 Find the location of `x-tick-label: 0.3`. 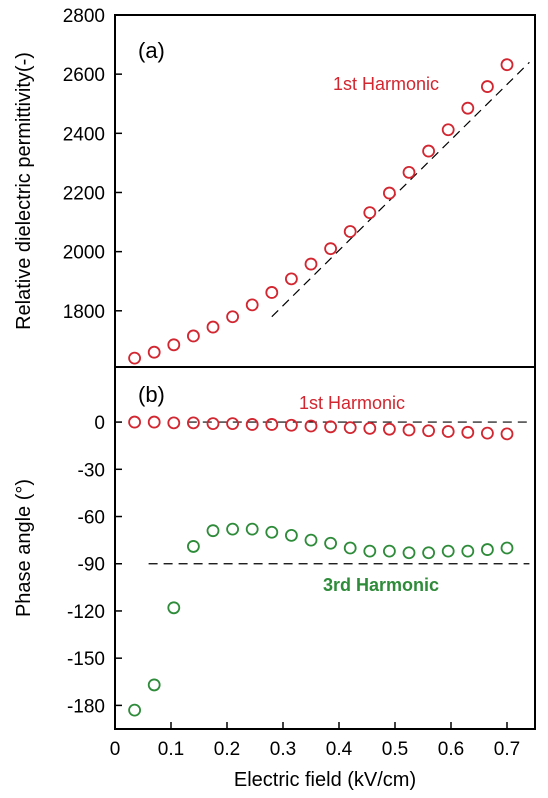

x-tick-label: 0.3 is located at coordinates (283, 749).